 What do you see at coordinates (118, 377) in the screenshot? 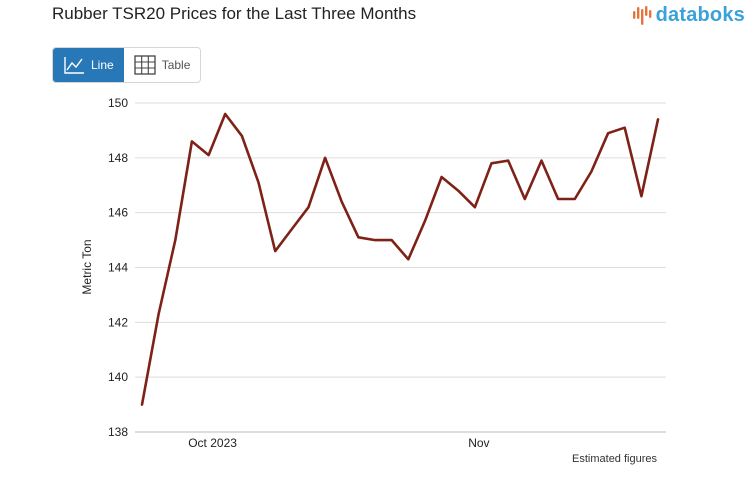
I see `y-tick-label: 140` at bounding box center [118, 377].